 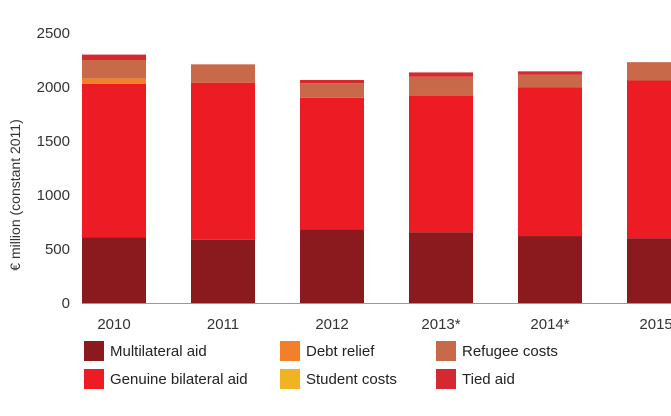 I want to click on bar-segment-multilateral-aid-2014, so click(x=550, y=269).